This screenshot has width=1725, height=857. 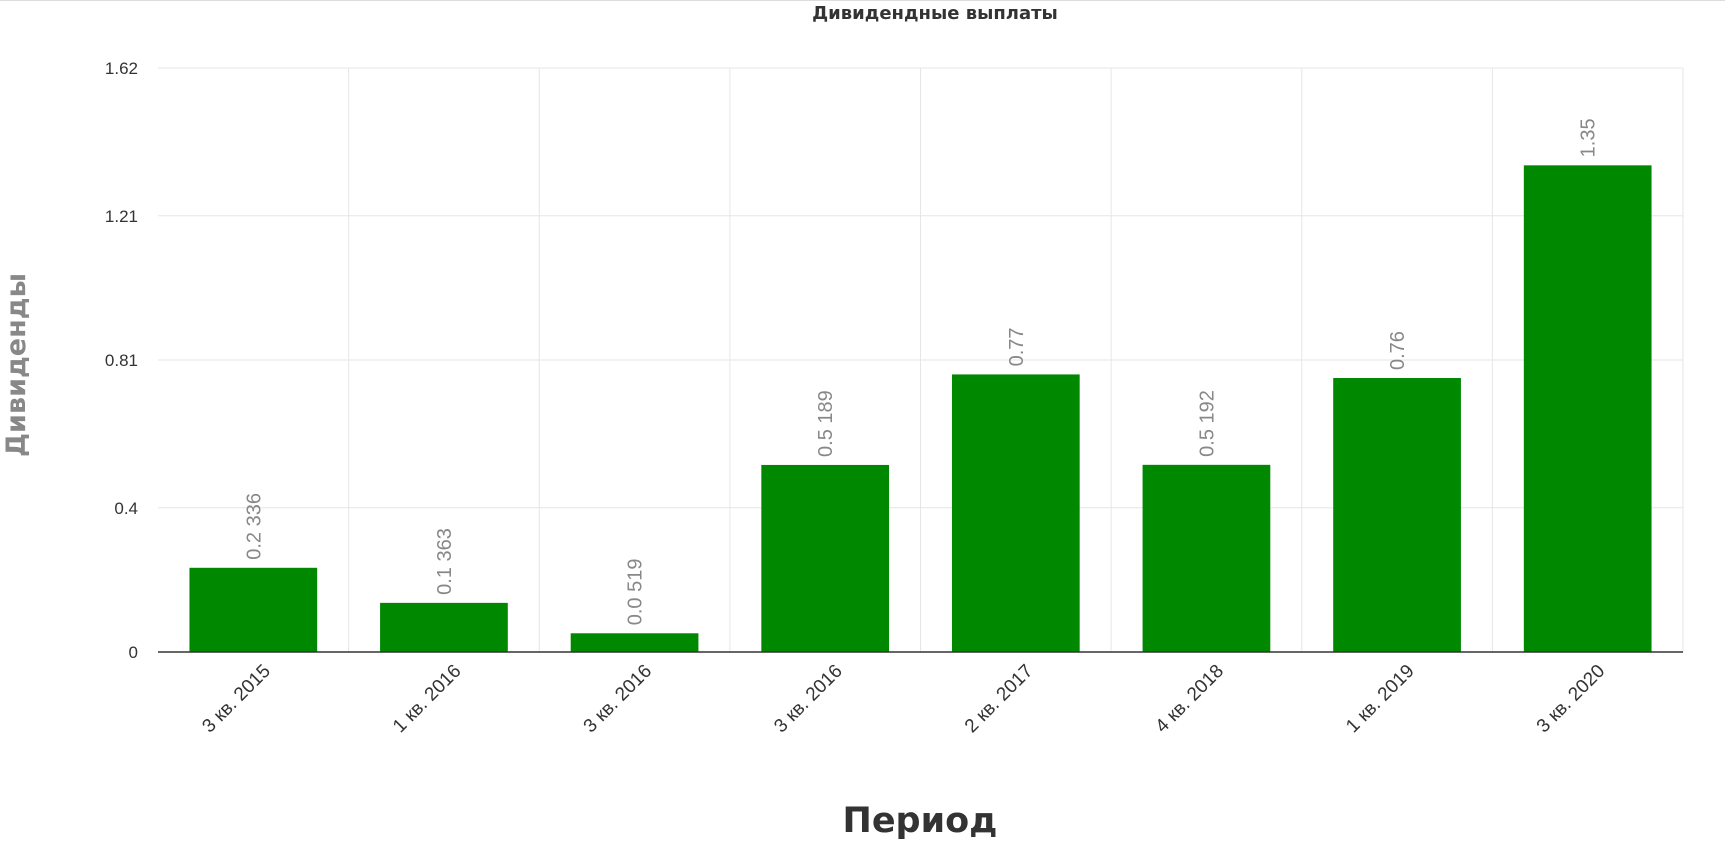 I want to click on x-tick-label: 3 кв. 2020, so click(x=1571, y=699).